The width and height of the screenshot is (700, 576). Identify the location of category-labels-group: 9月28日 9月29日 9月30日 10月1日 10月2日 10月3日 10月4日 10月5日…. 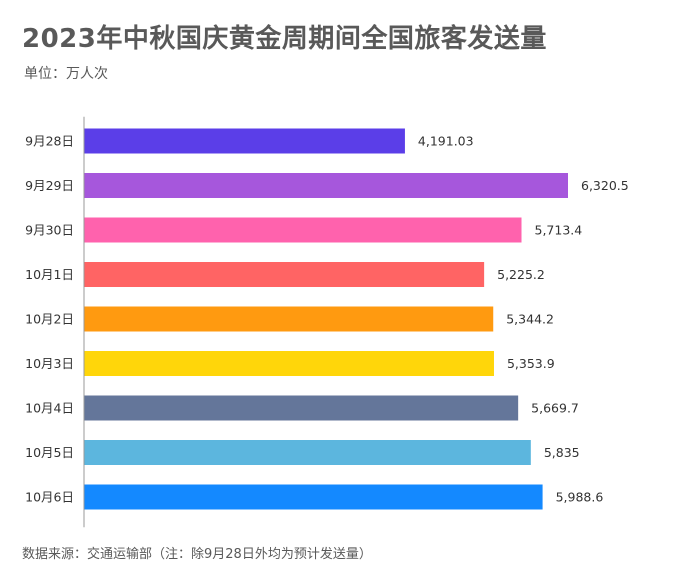
(49, 319).